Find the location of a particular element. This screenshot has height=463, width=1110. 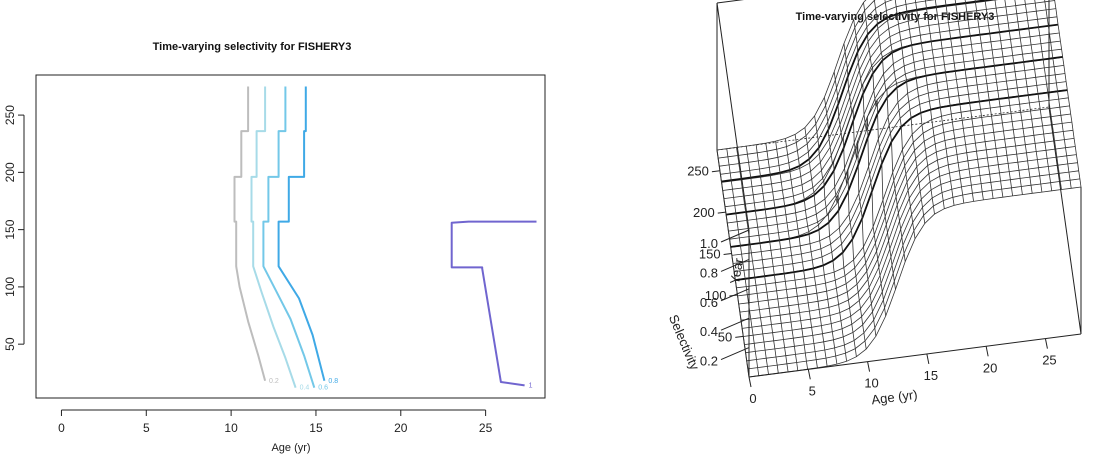

contour-y-axis: 50 100 150 200 250 is located at coordinates (14, 228).